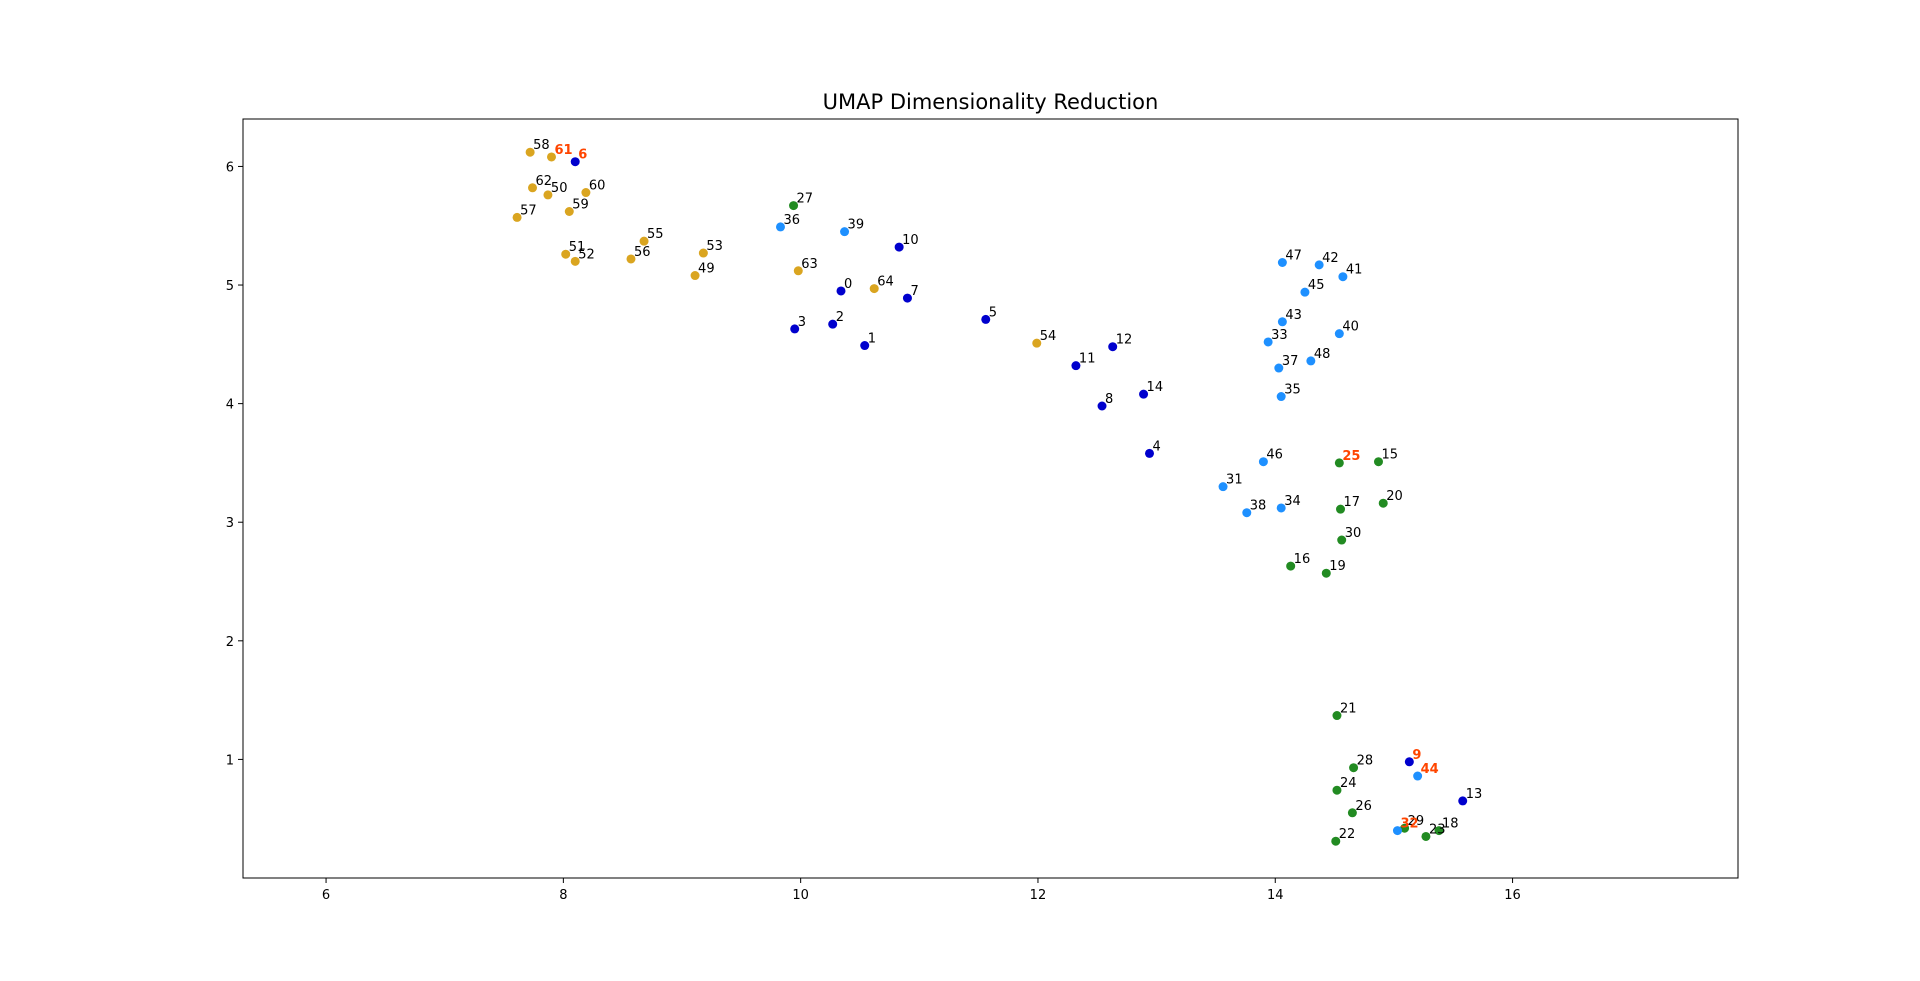 The height and width of the screenshot is (981, 1920). I want to click on point-label: 58, so click(541, 145).